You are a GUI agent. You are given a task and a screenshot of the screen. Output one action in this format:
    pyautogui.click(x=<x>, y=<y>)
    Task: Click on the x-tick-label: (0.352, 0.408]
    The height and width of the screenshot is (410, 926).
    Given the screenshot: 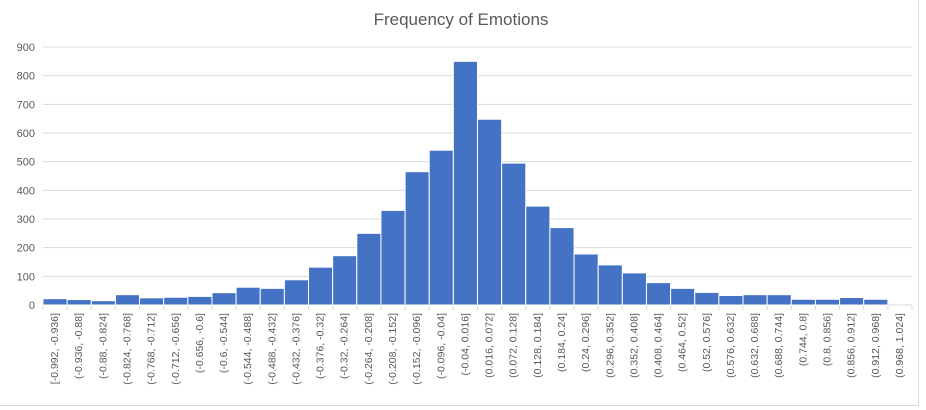 What is the action you would take?
    pyautogui.click(x=634, y=345)
    